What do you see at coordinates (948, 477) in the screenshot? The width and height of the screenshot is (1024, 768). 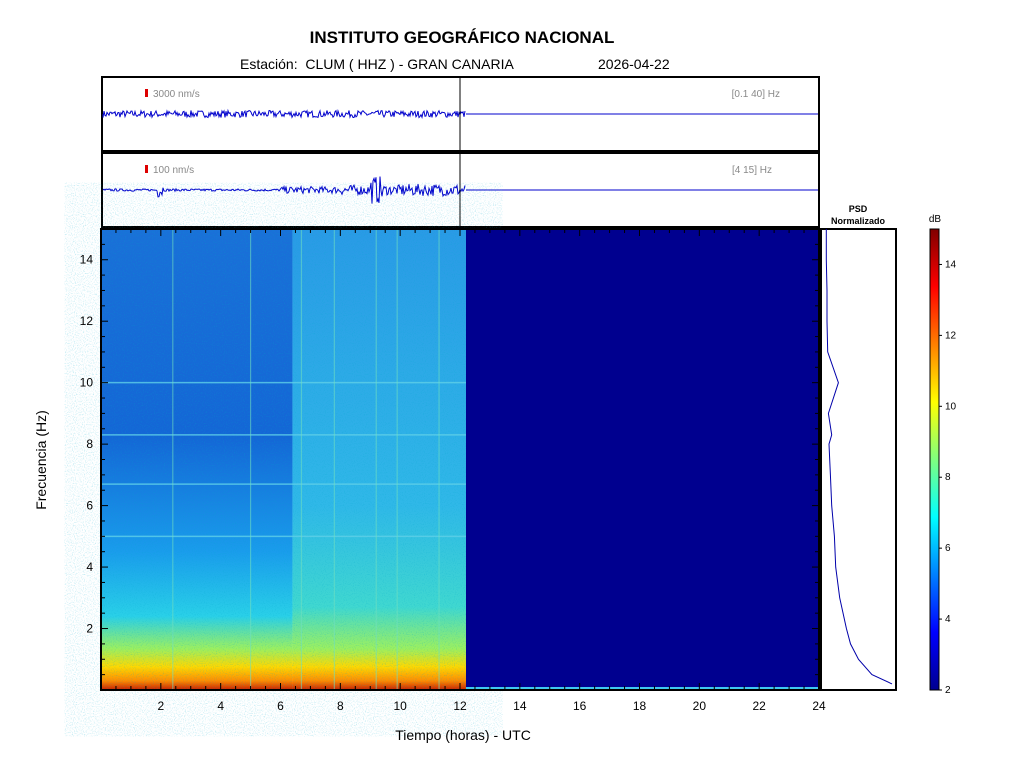 I see `colorbar-tick-label: 8` at bounding box center [948, 477].